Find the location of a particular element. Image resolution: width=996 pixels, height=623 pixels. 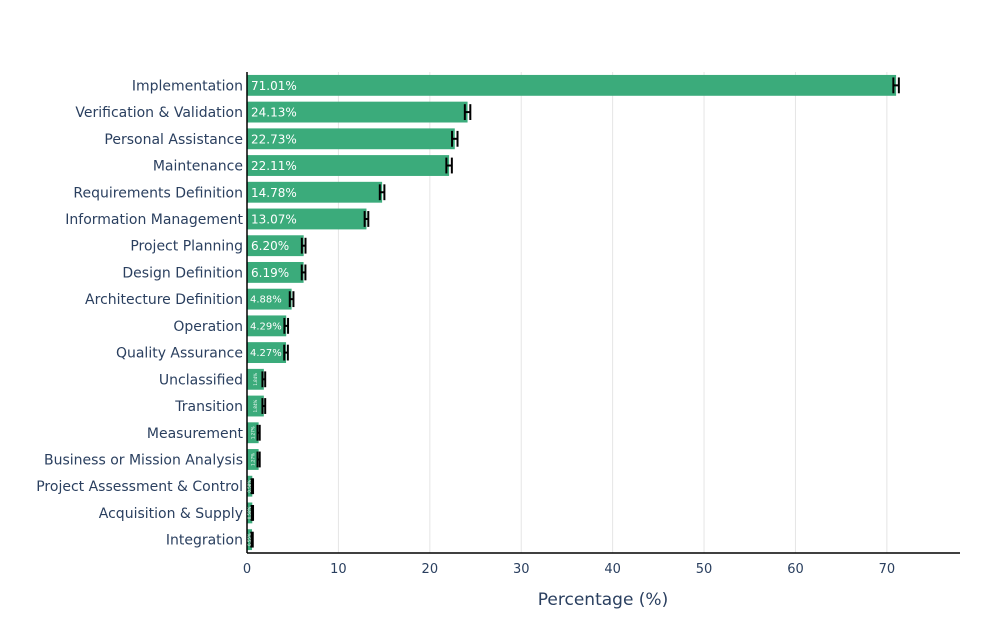

x-tick-label: 10 is located at coordinates (338, 569).